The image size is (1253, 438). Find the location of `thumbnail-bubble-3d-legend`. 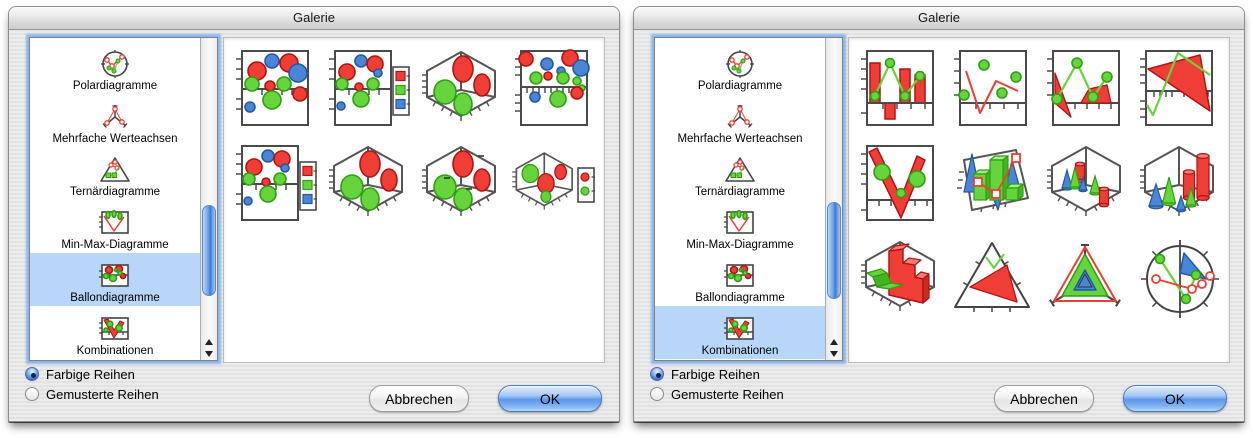

thumbnail-bubble-3d-legend is located at coordinates (554, 189).